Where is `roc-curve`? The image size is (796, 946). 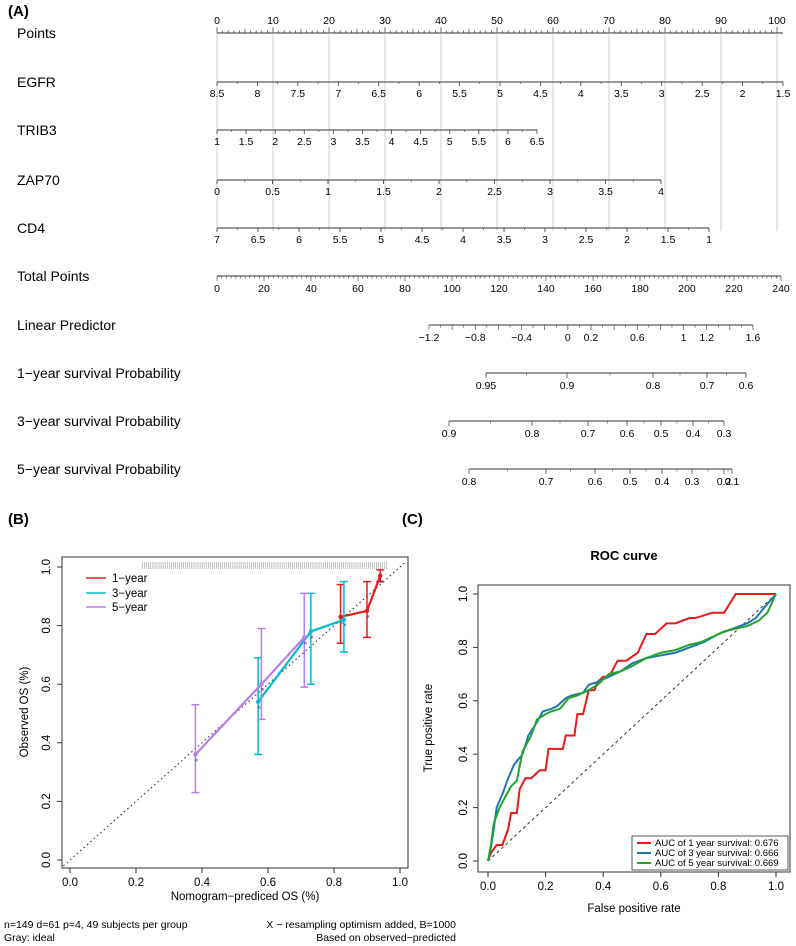
roc-curve is located at coordinates (632, 727).